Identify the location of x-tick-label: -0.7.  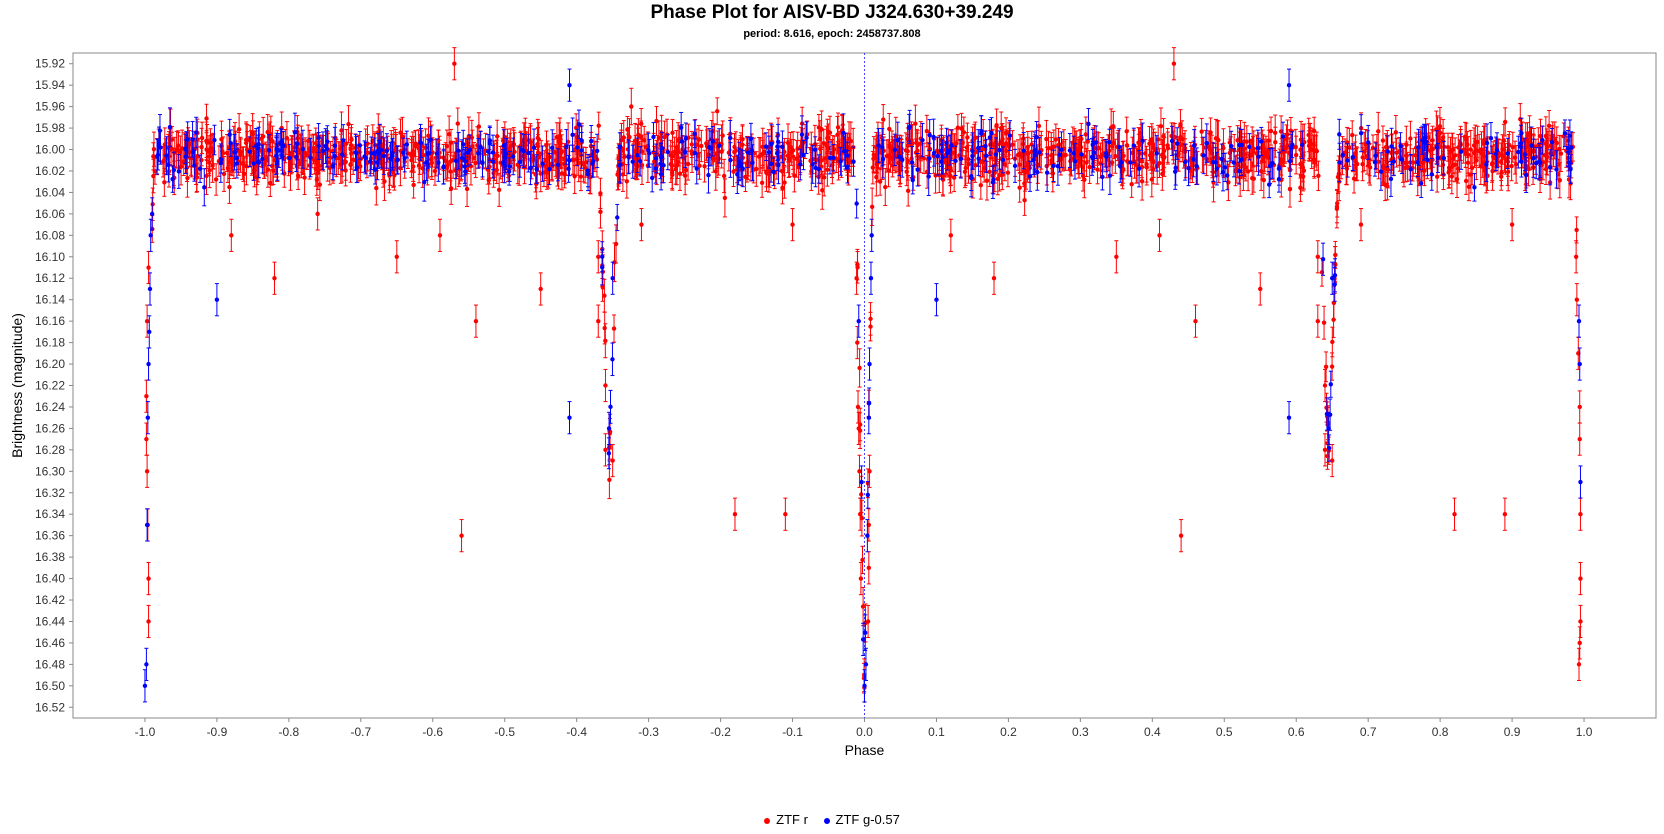
(360, 732).